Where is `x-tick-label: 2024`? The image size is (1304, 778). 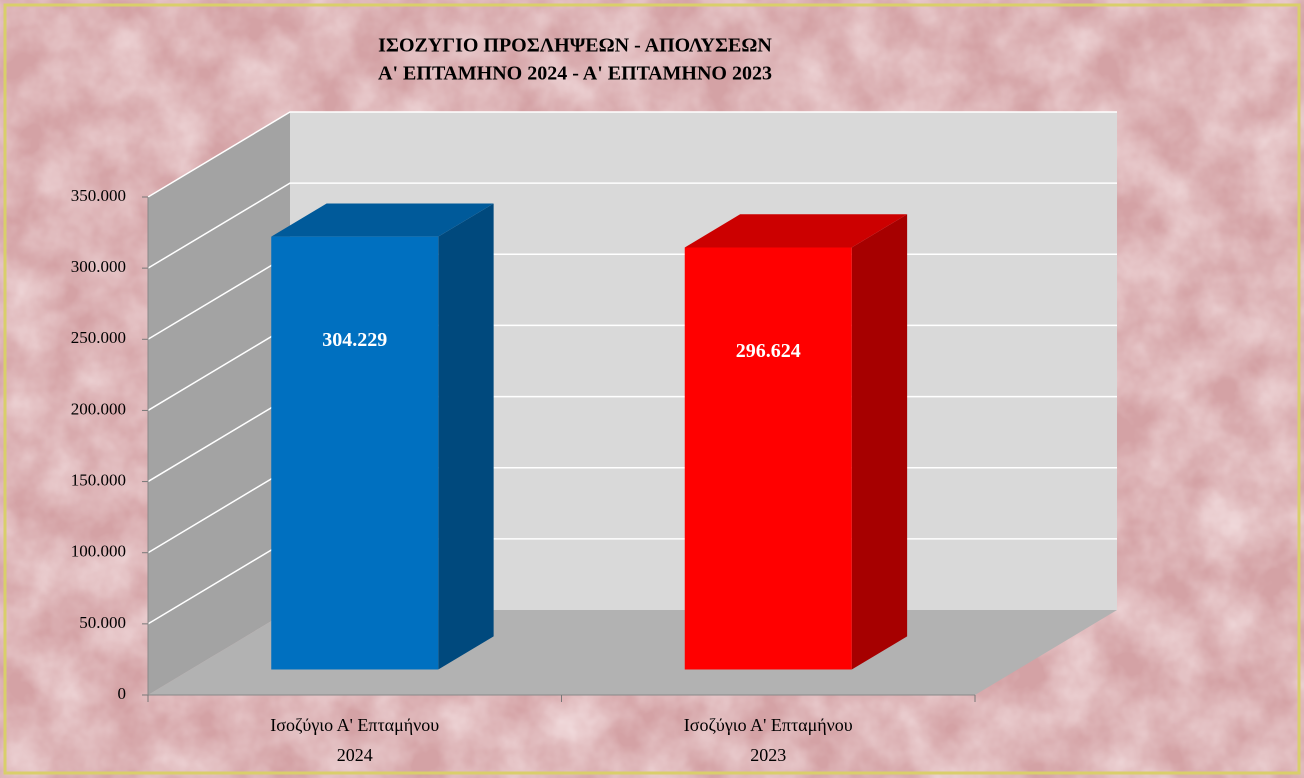
x-tick-label: 2024 is located at coordinates (355, 755).